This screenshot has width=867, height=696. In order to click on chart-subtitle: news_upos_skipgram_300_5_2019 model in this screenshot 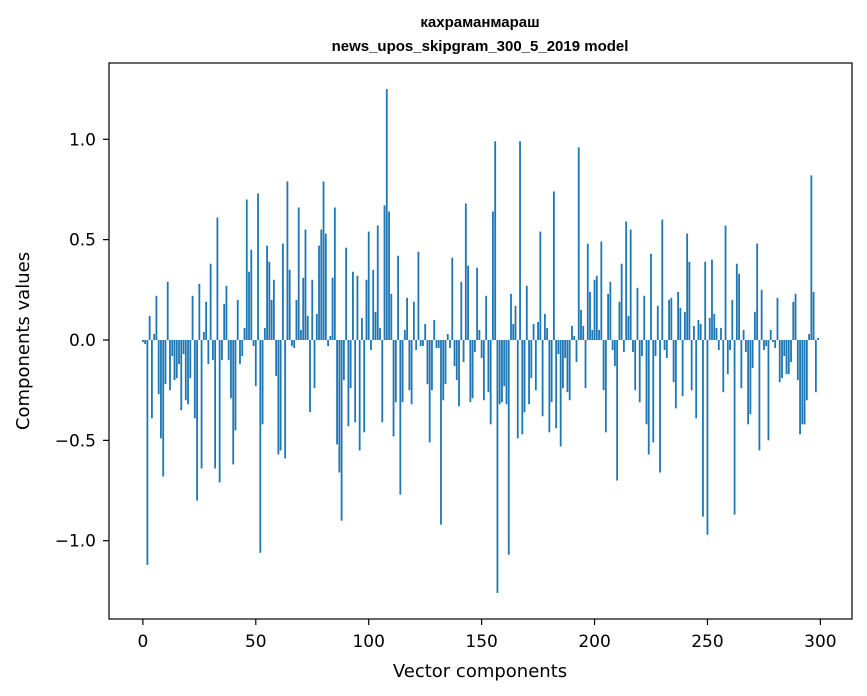, I will do `click(480, 46)`.